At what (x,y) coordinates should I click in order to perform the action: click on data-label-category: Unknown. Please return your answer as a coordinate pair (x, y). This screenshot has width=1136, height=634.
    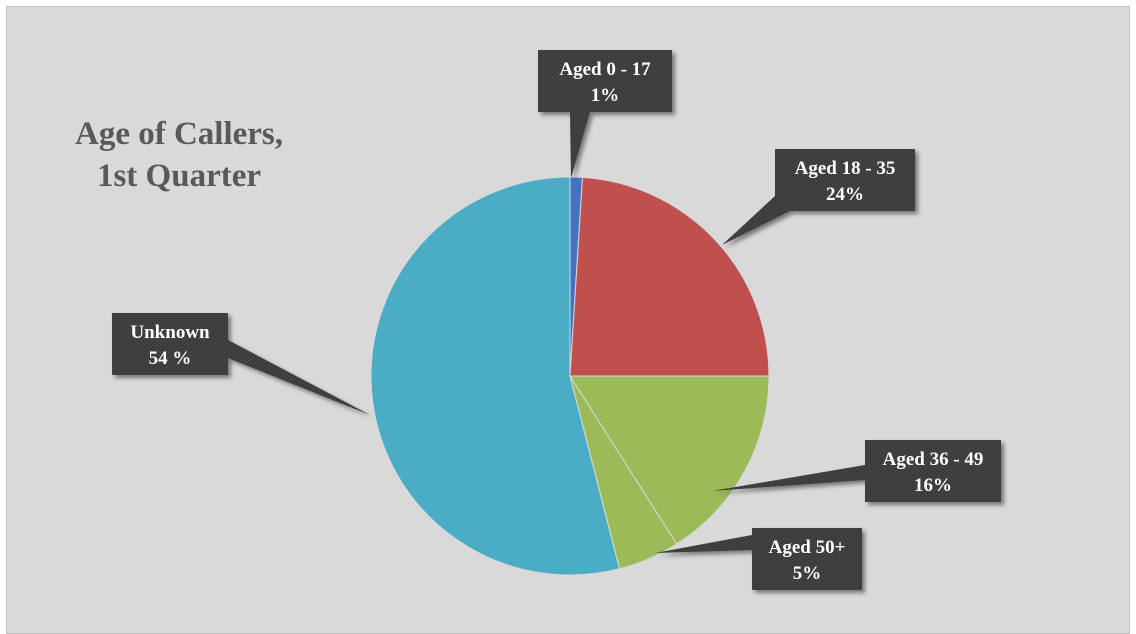
    Looking at the image, I should click on (170, 332).